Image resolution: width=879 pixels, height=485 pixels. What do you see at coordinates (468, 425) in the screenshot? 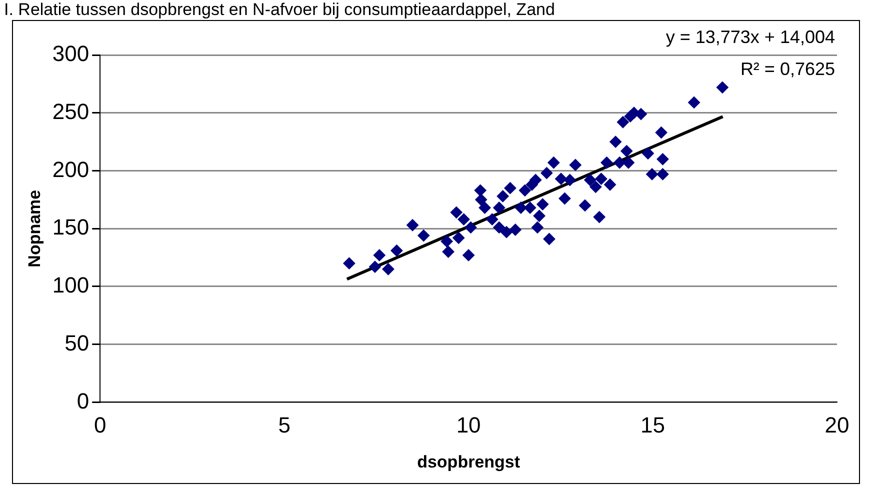
I see `x-tick-label: 10` at bounding box center [468, 425].